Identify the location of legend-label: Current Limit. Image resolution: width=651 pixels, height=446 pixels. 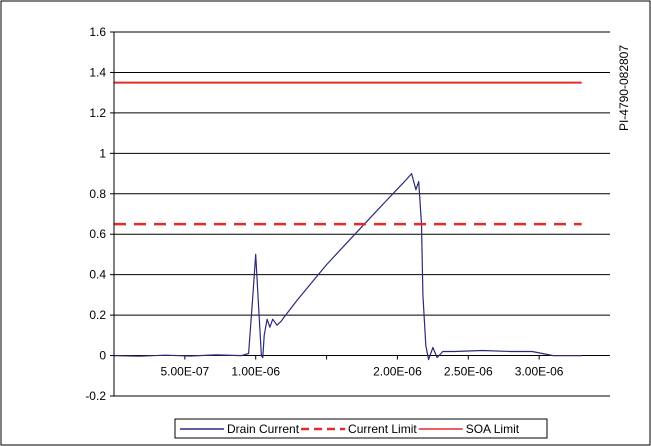
(382, 429).